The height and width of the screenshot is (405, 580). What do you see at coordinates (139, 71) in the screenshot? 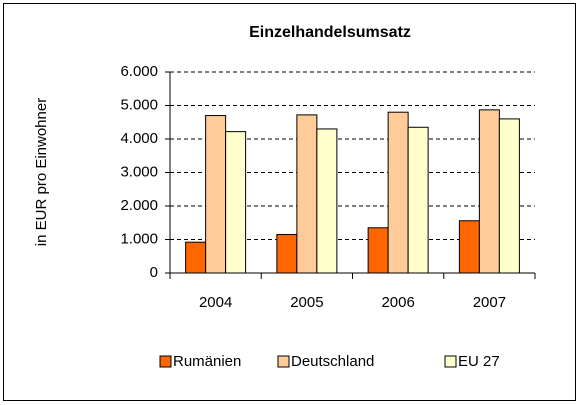
I see `y-tick-label: 6.000` at bounding box center [139, 71].